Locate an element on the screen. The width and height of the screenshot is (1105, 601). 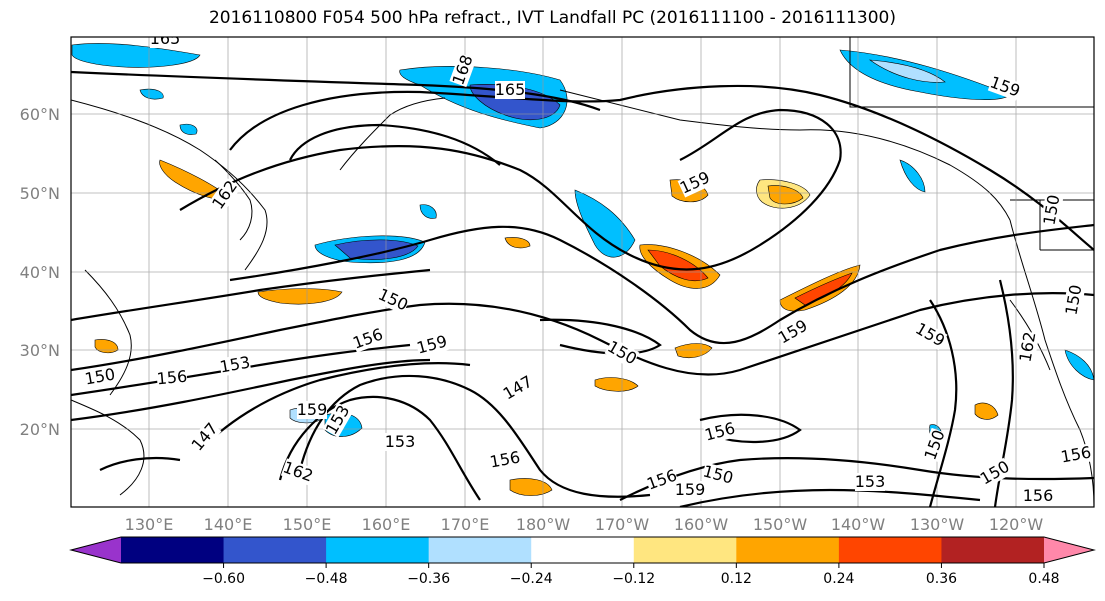
colorbar-outline is located at coordinates (582, 550).